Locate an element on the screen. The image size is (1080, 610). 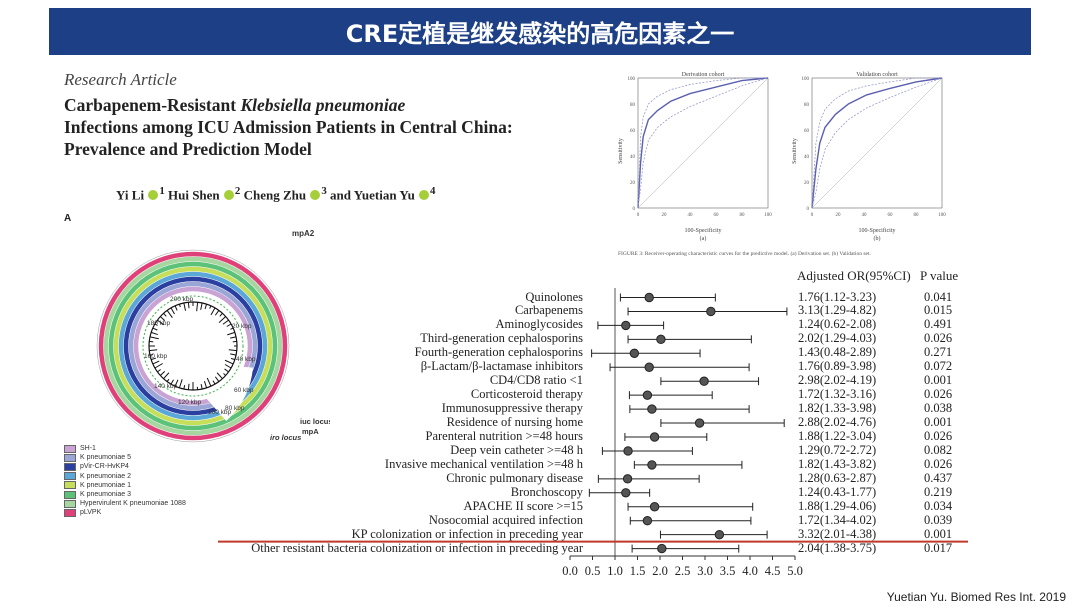
gc-skew-ring is located at coordinates (193, 346).